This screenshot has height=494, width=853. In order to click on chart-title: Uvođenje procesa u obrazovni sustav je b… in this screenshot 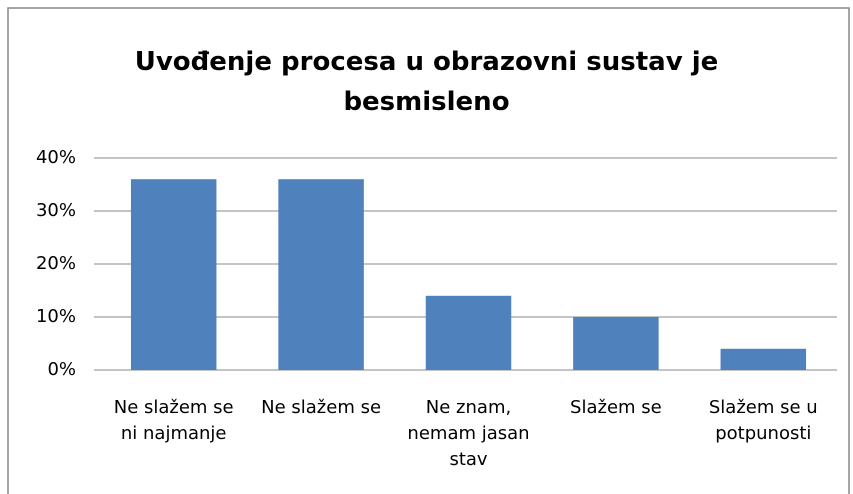, I will do `click(426, 82)`.